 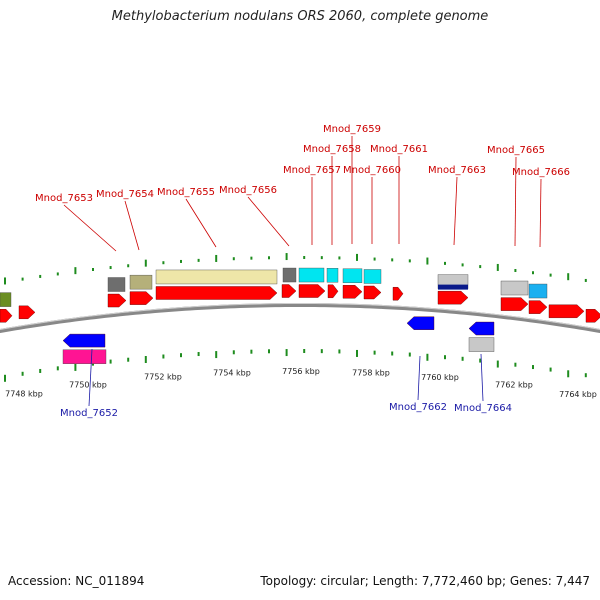 What do you see at coordinates (418, 407) in the screenshot?
I see `gene-label: Mnod_7662` at bounding box center [418, 407].